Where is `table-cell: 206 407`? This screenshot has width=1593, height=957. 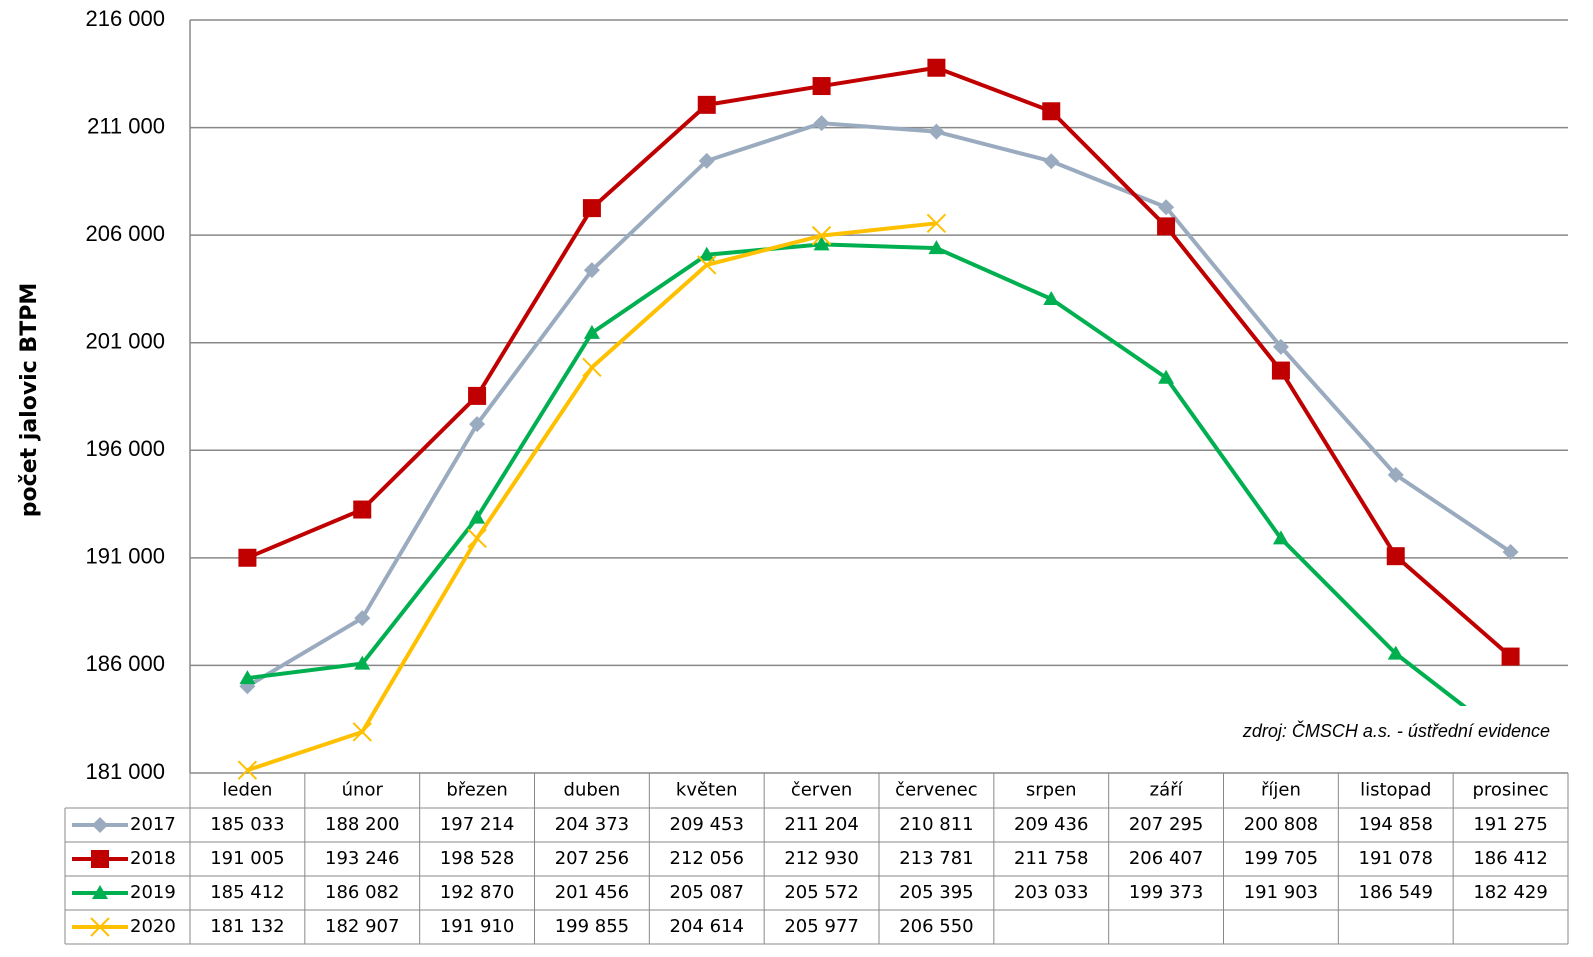 table-cell: 206 407 is located at coordinates (1166, 858).